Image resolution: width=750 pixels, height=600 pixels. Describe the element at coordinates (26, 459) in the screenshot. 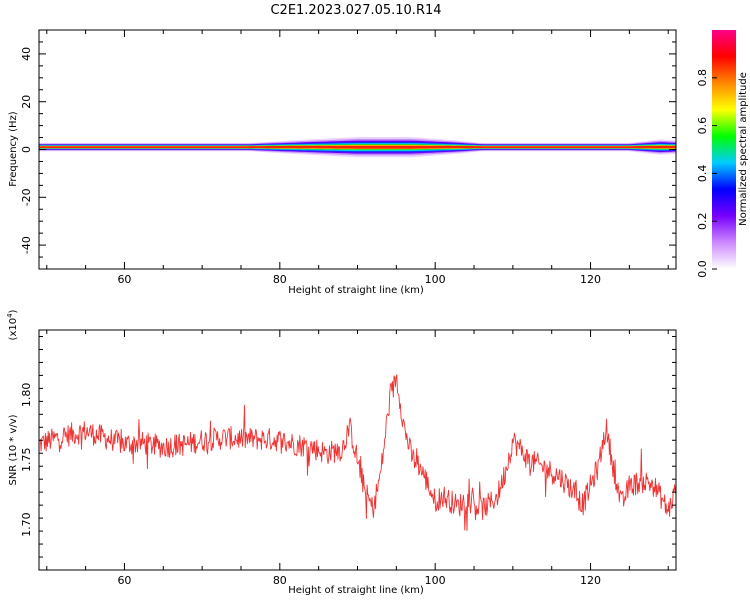

I see `snr-y-tick-label: 1.75` at that location.